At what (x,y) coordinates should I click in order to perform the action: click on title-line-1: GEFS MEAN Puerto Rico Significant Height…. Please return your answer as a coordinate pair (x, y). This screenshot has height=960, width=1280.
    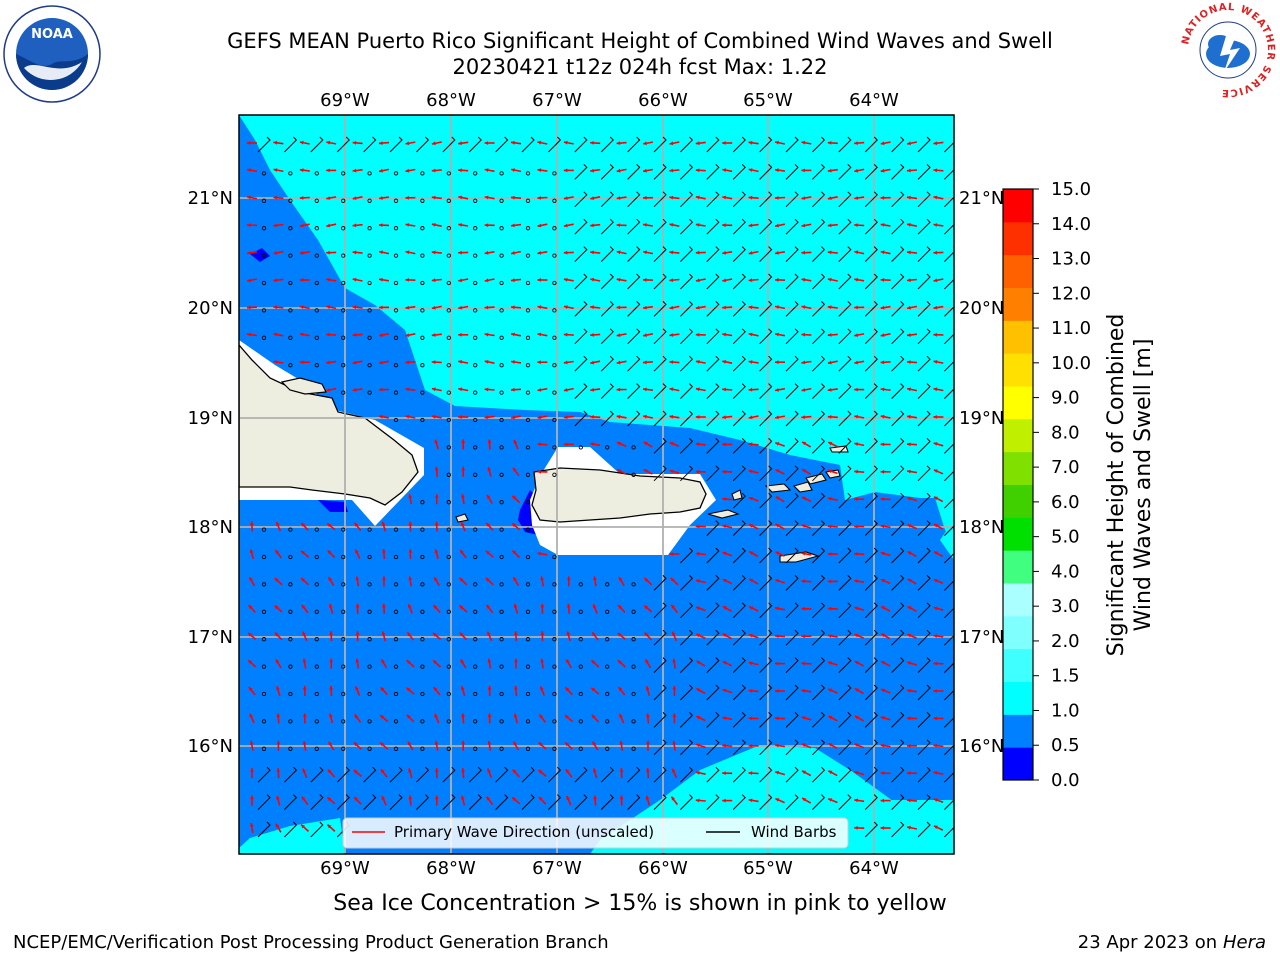
    Looking at the image, I should click on (640, 41).